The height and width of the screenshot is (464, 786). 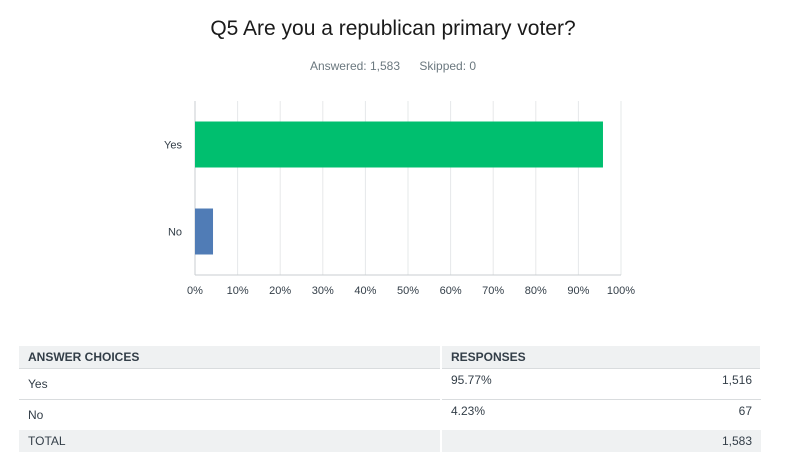 I want to click on response-stats: Answered: 1,583 Skipped: 0, so click(x=393, y=66).